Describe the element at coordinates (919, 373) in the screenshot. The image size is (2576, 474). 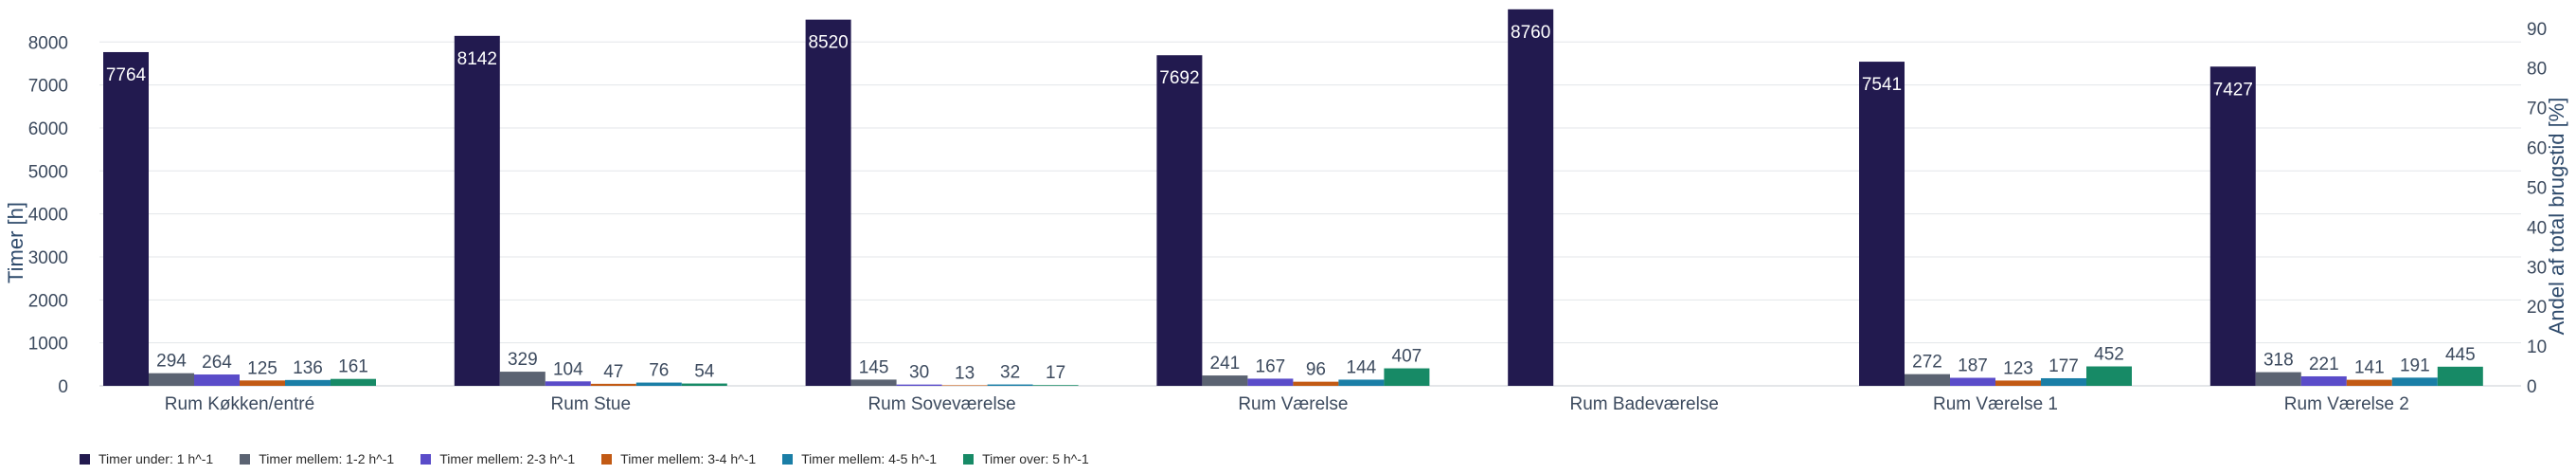
I see `data-label: 30` at that location.